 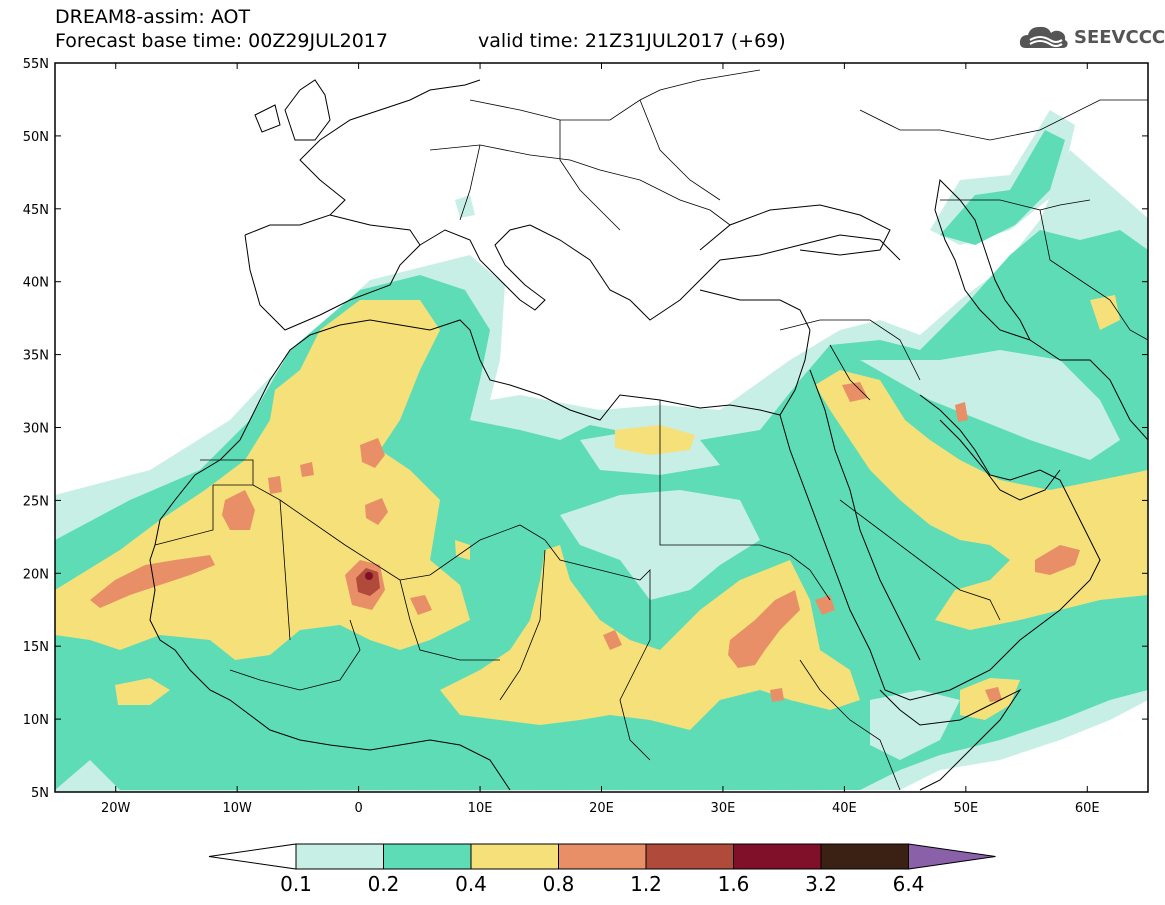 What do you see at coordinates (358, 808) in the screenshot?
I see `lon-label-0: 0` at bounding box center [358, 808].